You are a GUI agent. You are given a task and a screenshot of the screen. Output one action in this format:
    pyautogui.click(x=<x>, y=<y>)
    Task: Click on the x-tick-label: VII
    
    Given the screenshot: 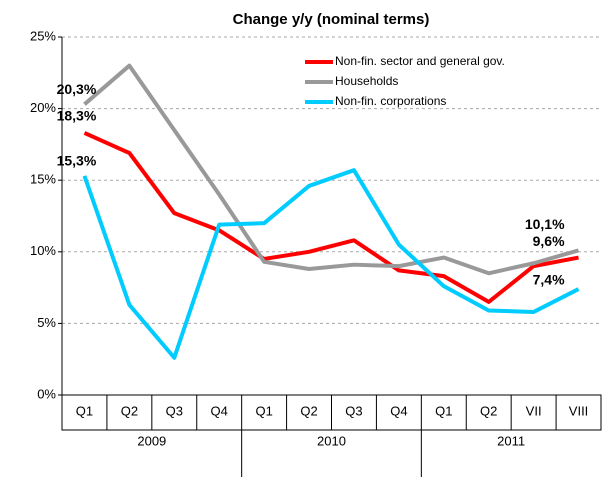 What is the action you would take?
    pyautogui.click(x=534, y=410)
    